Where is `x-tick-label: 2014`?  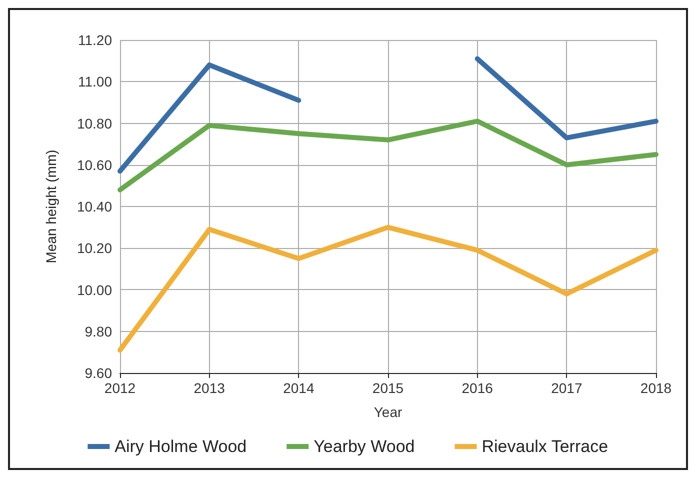 x-tick-label: 2014 is located at coordinates (298, 388).